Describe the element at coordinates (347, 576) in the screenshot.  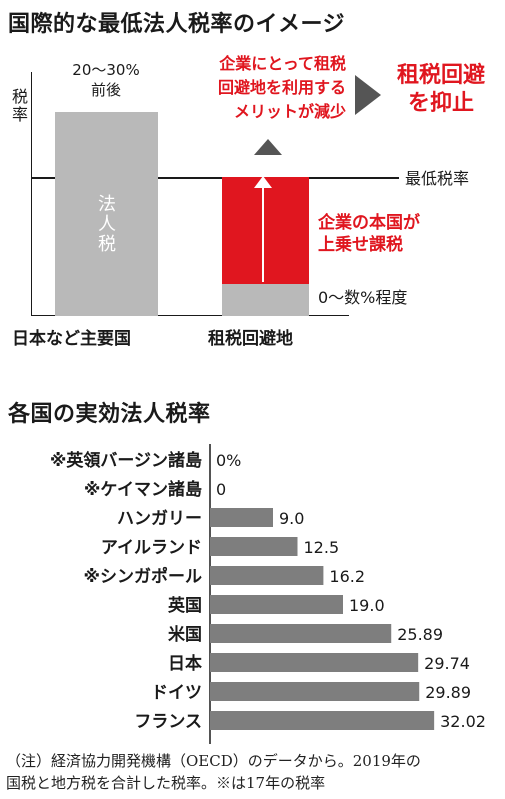
I see `value-label: 16.2` at that location.